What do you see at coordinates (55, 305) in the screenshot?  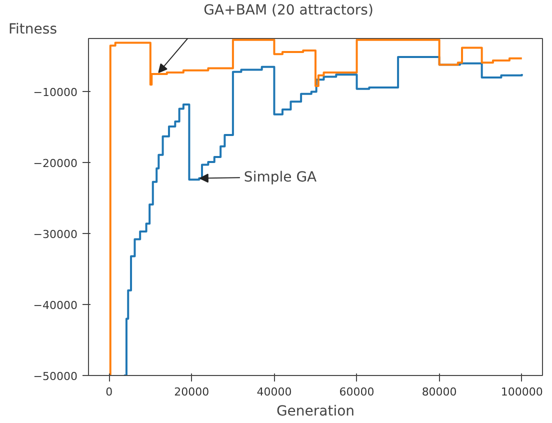 I see `y-tick-label: −40000` at bounding box center [55, 305].